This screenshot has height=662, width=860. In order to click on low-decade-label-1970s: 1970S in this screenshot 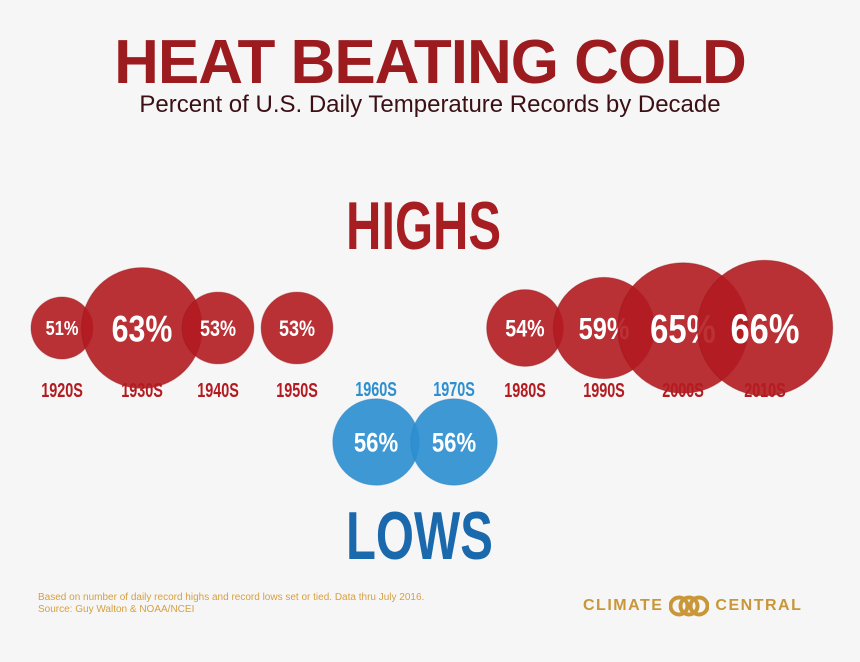, I will do `click(454, 389)`.